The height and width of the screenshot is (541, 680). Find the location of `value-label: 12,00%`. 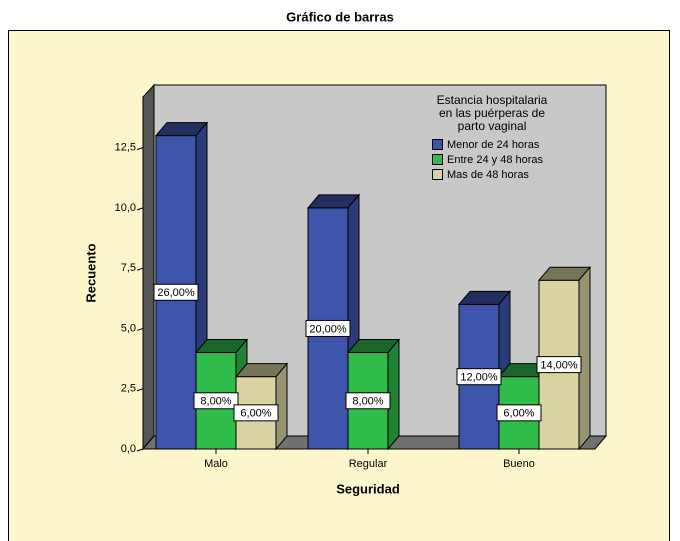

value-label: 12,00% is located at coordinates (479, 378).